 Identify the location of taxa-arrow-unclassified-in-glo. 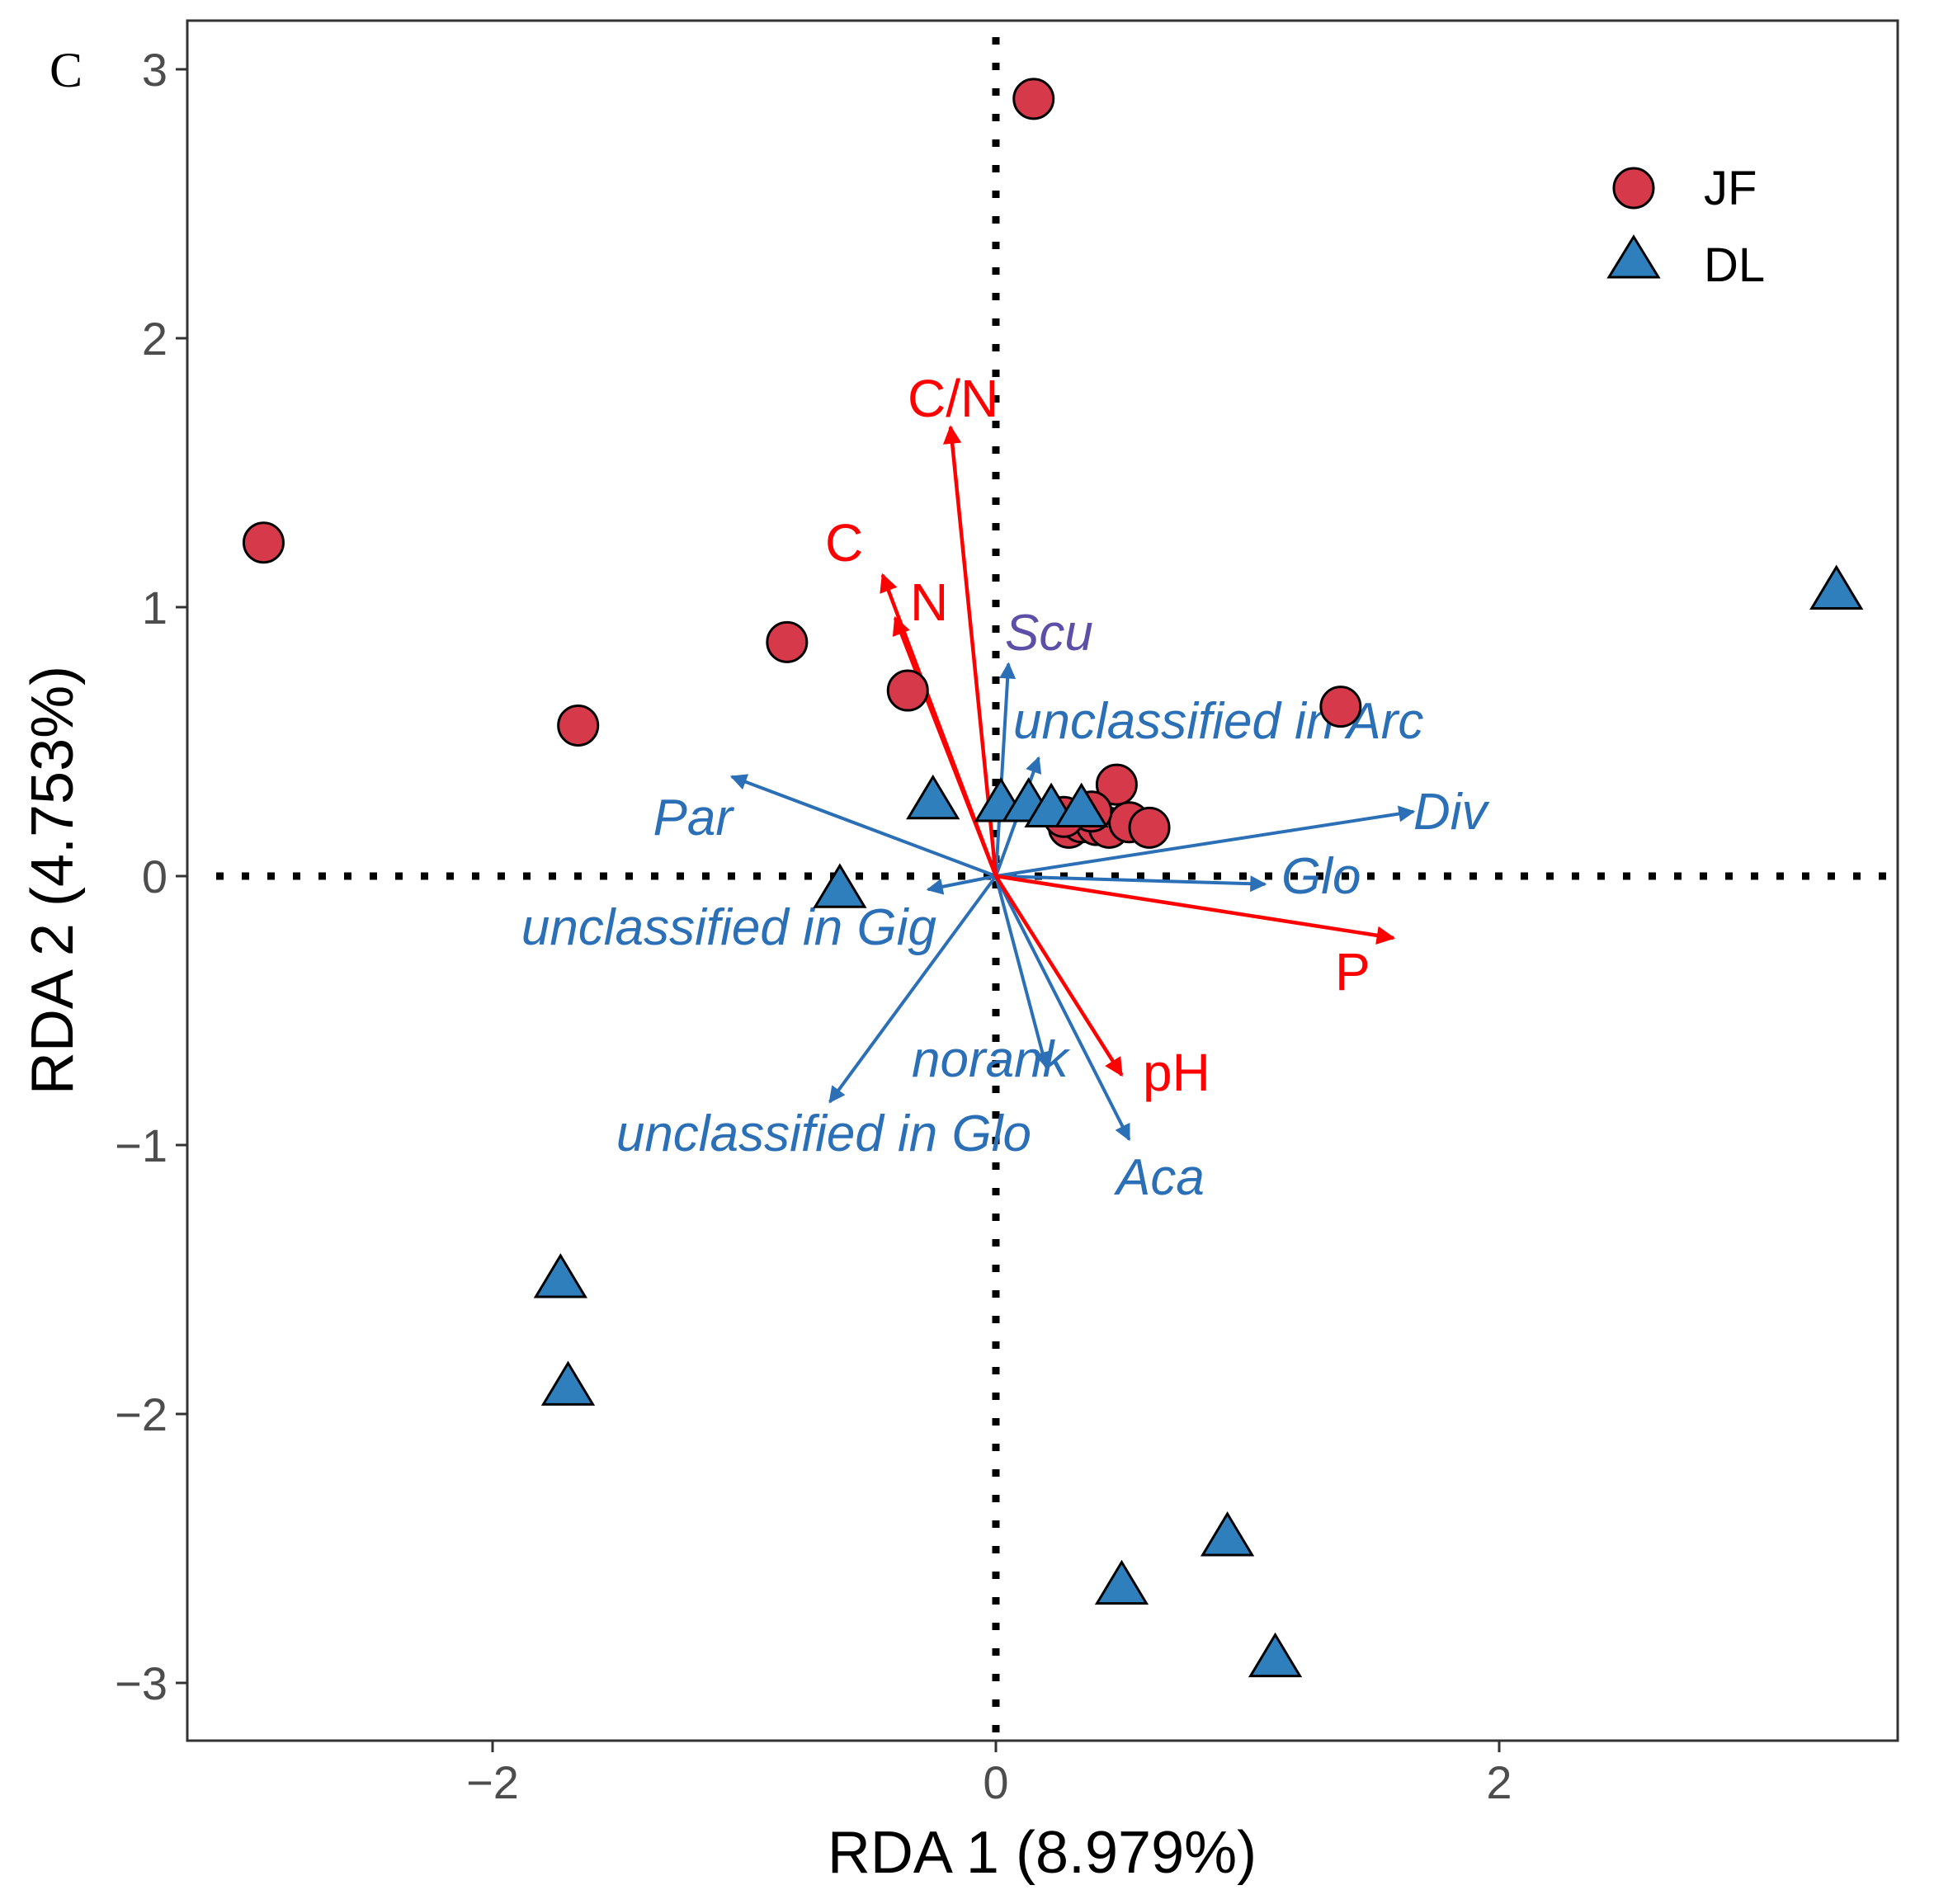
(913, 989).